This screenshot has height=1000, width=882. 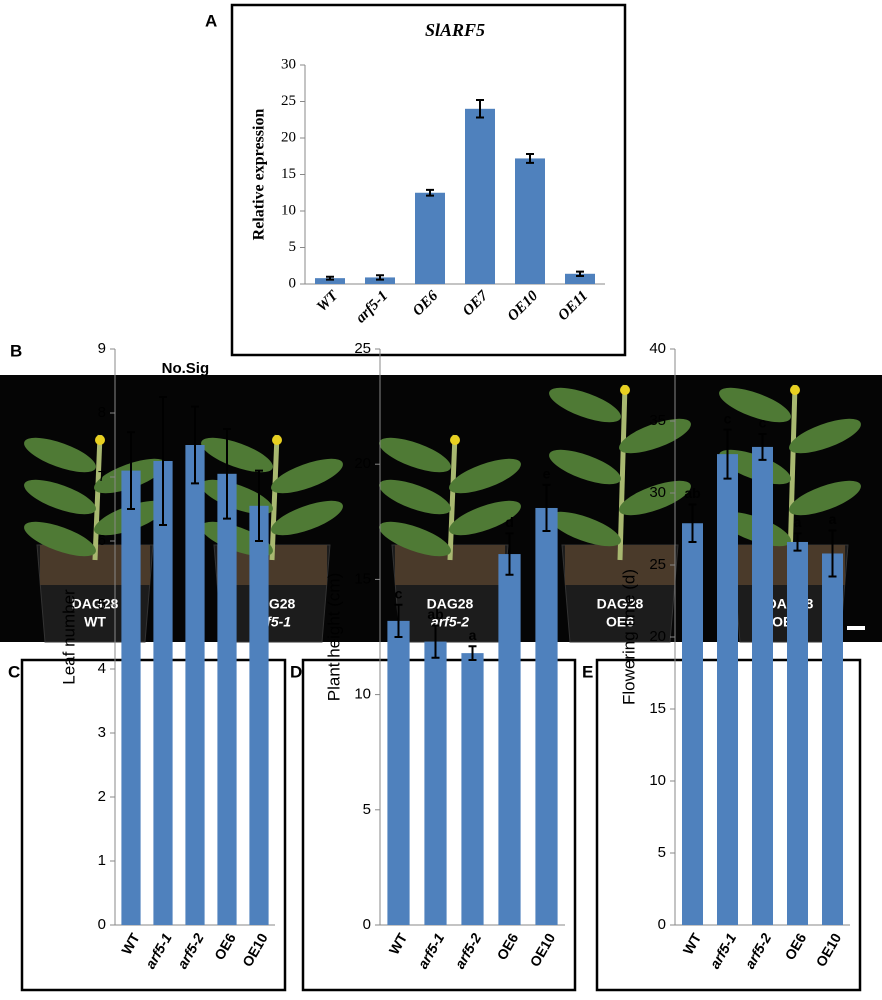 What do you see at coordinates (628, 637) in the screenshot?
I see `y-axis-label: Flowering time (d)` at bounding box center [628, 637].